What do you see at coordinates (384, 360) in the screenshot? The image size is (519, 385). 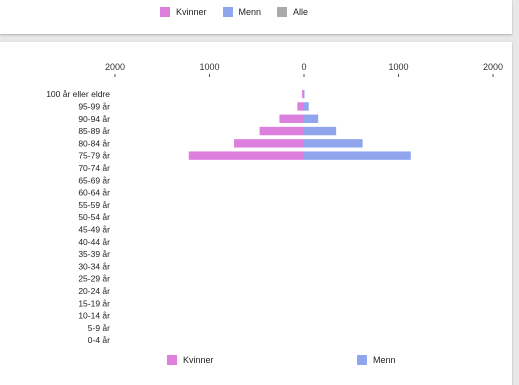 I see `bottom-legend-label-menn: Menn` at bounding box center [384, 360].